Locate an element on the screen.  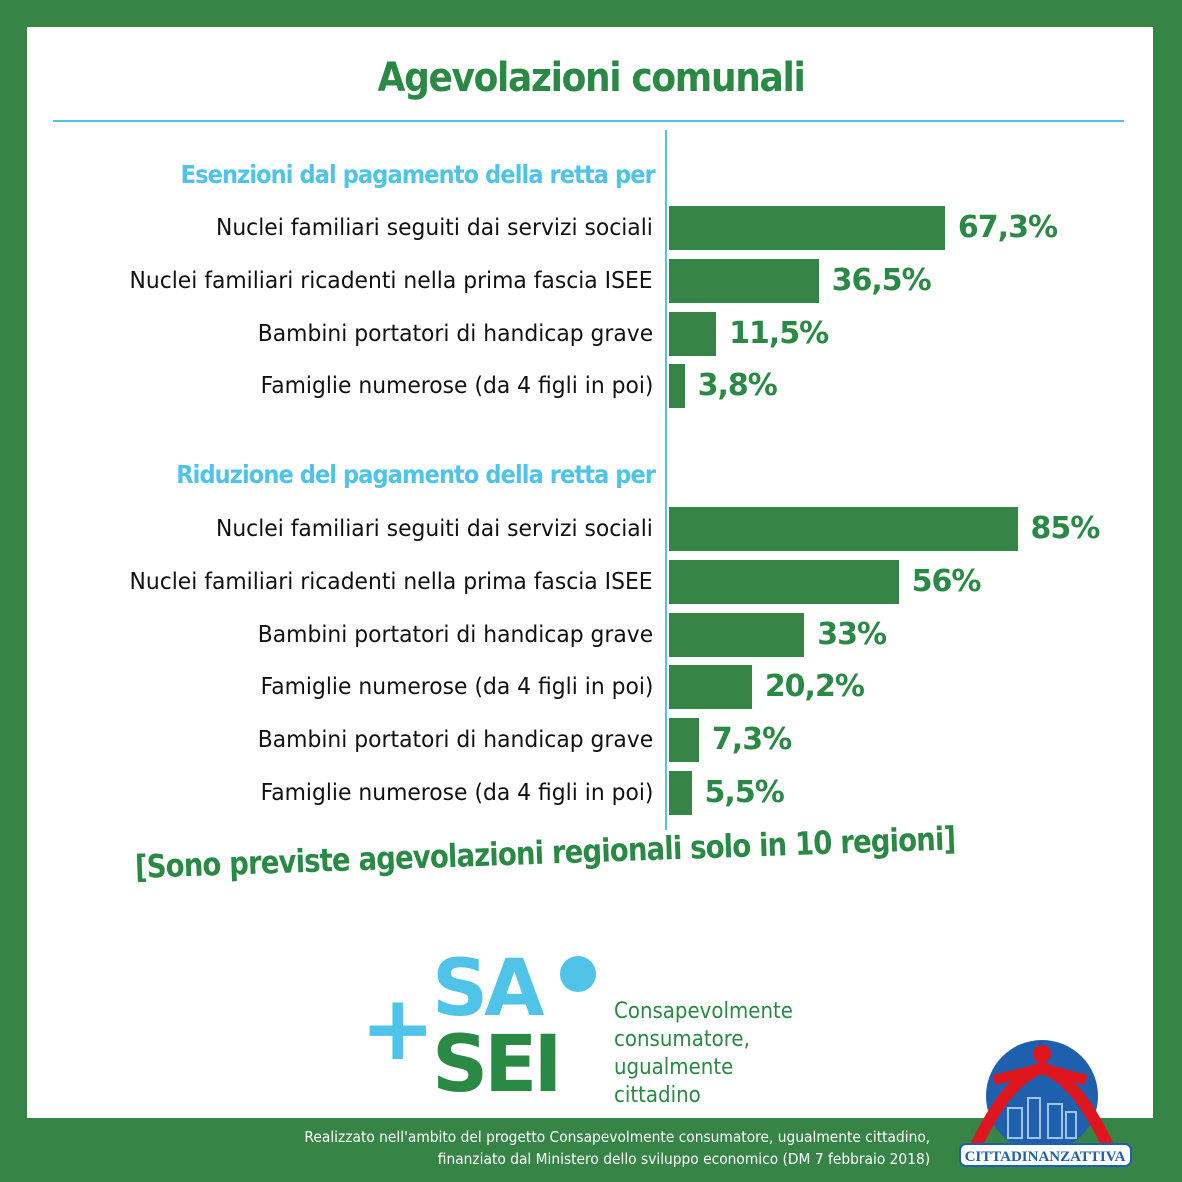
value-label: 11,5% is located at coordinates (779, 333).